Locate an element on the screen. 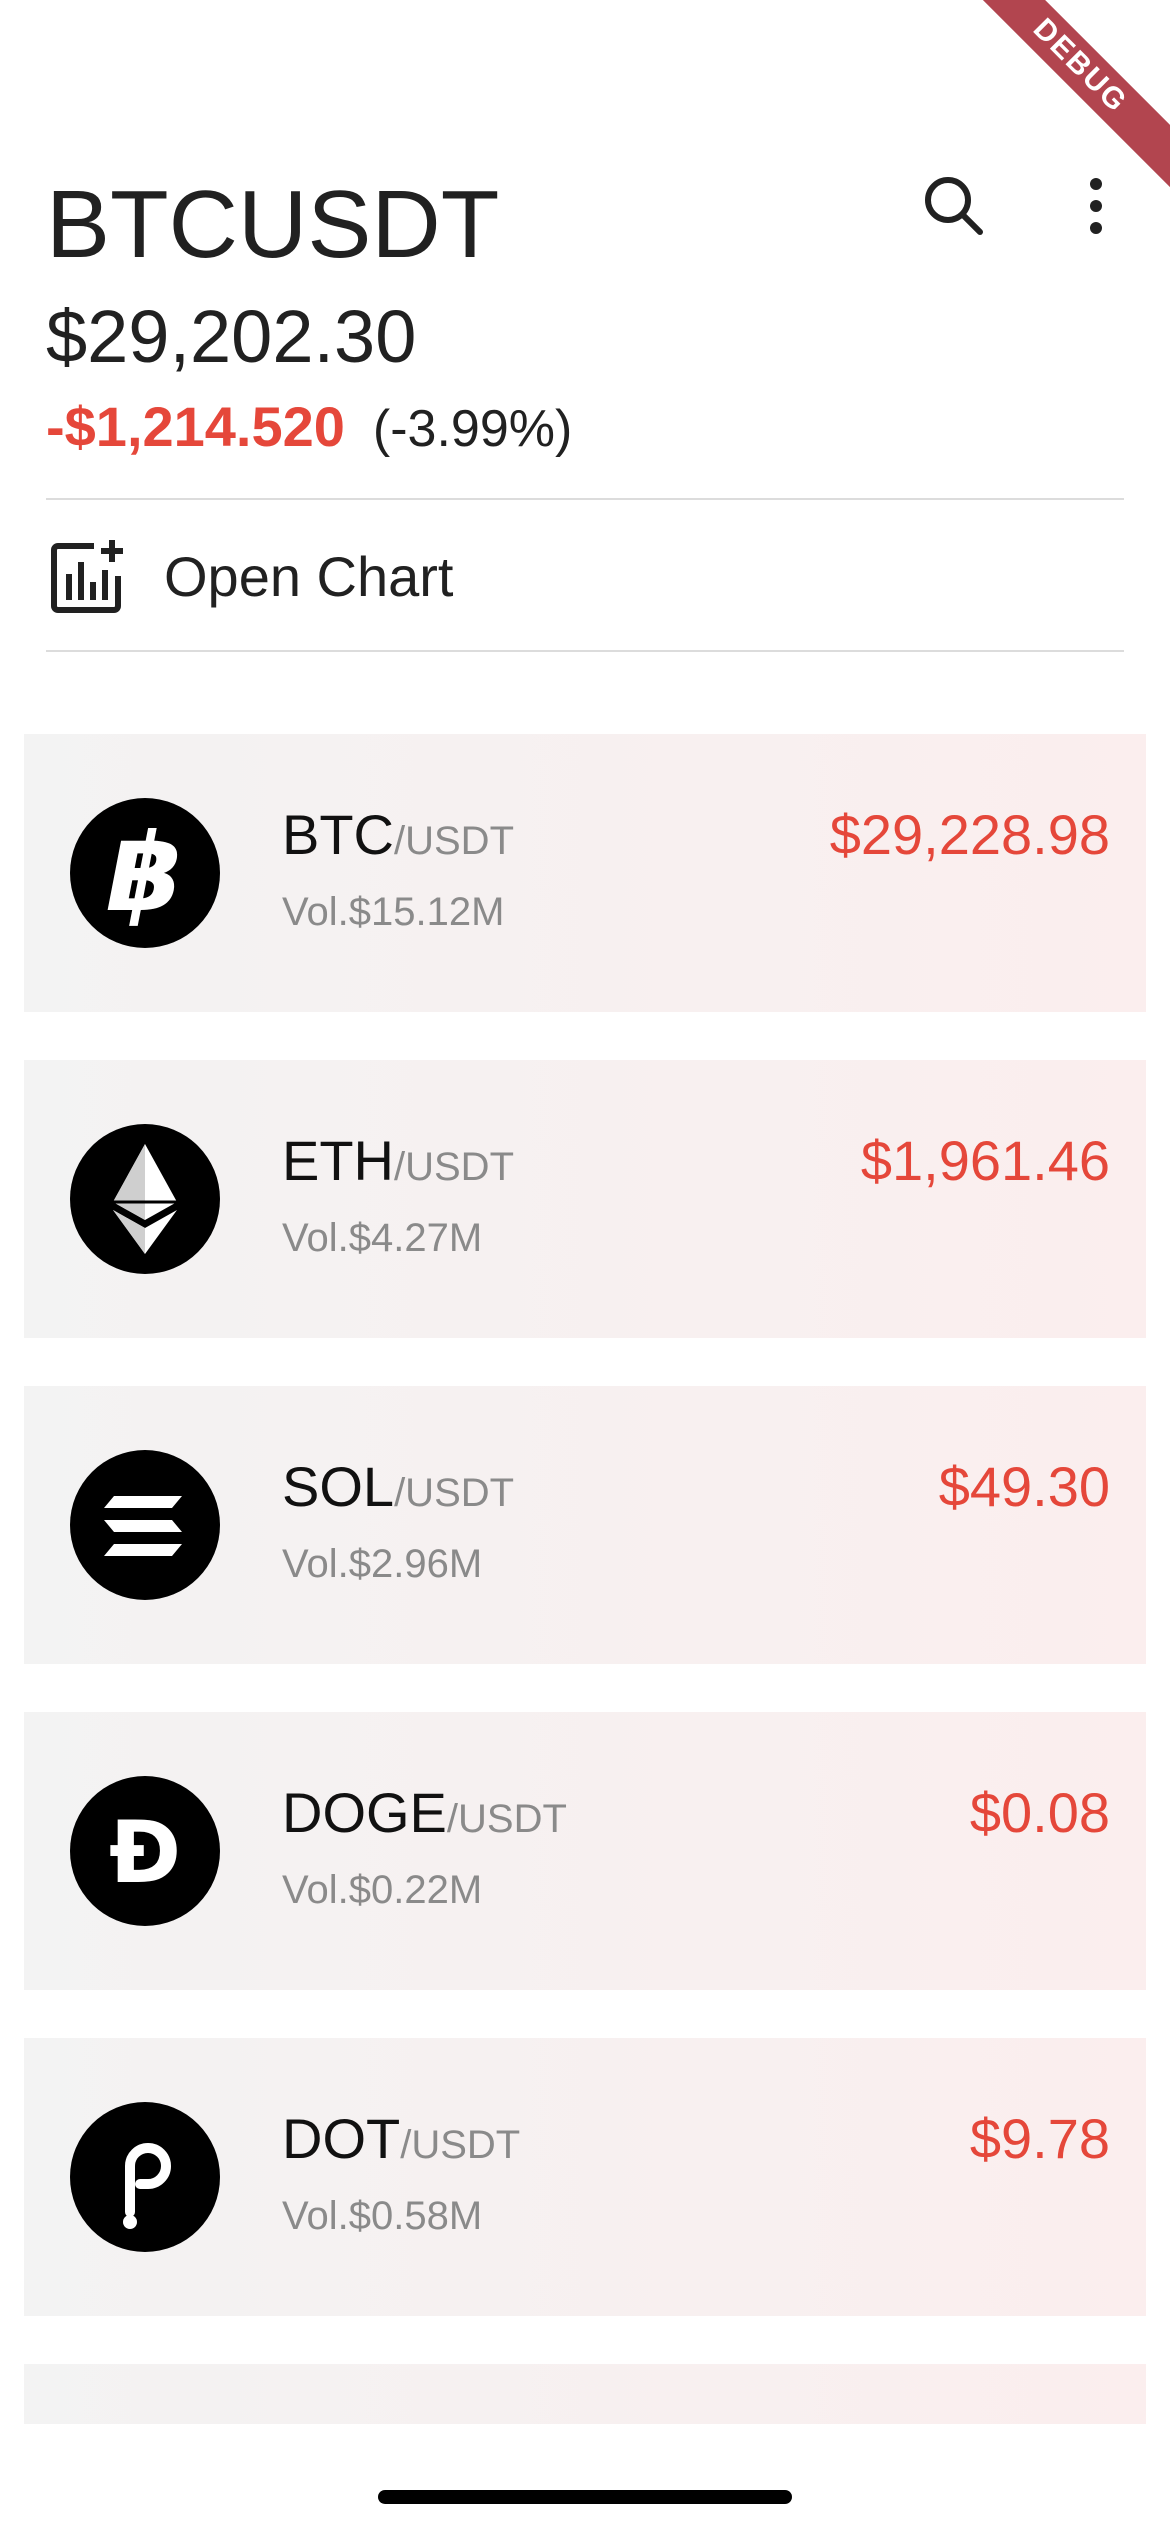 The image size is (1170, 2532). svg-text: Ð is located at coordinates (145, 1853).